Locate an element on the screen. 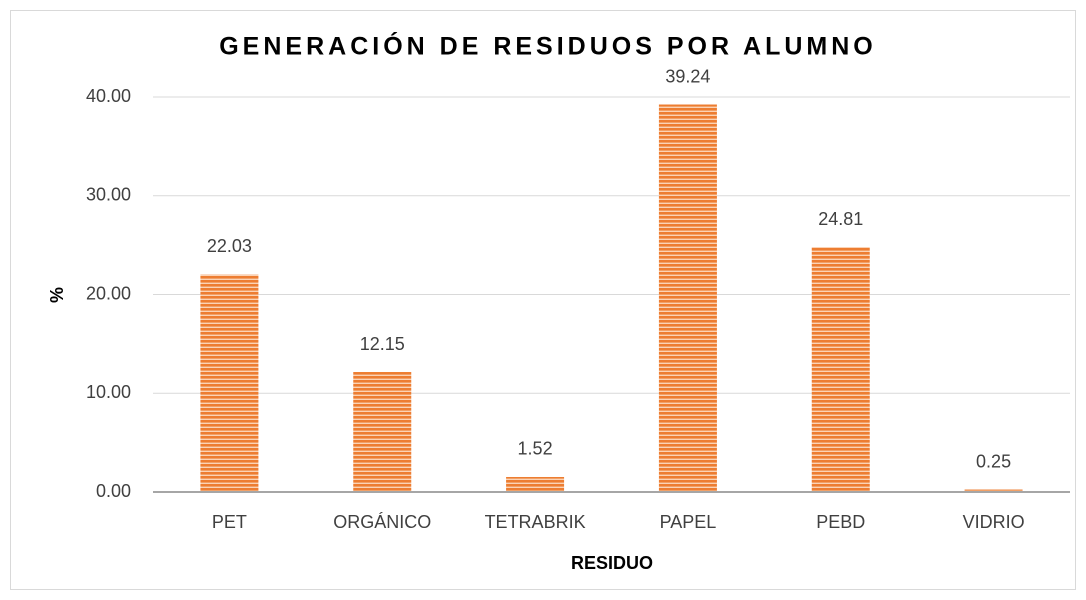 The width and height of the screenshot is (1086, 600). x-axis-label: RESIDUO is located at coordinates (612, 563).